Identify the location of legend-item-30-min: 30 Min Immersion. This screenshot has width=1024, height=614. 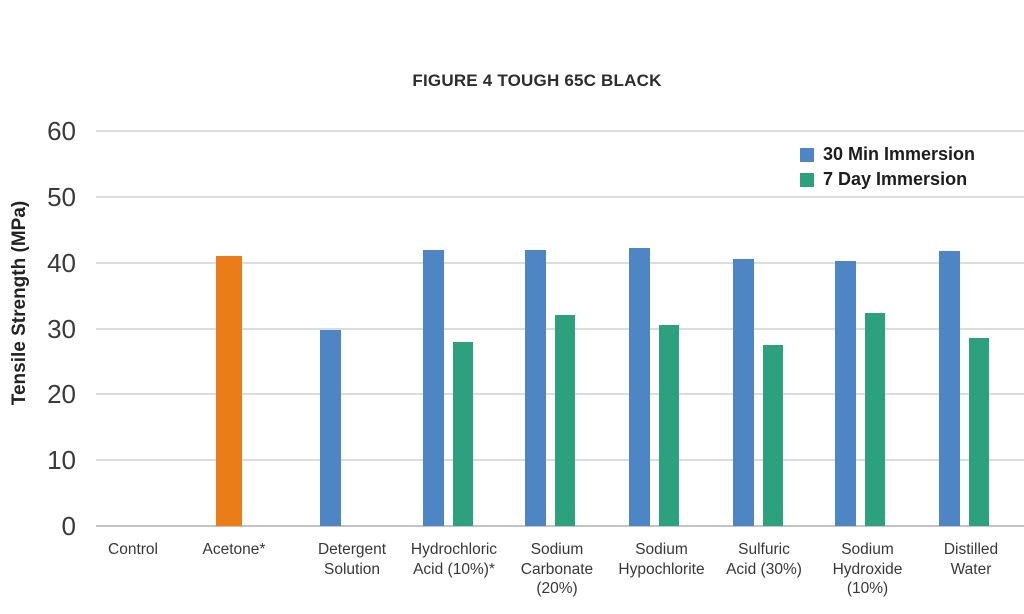
(887, 154).